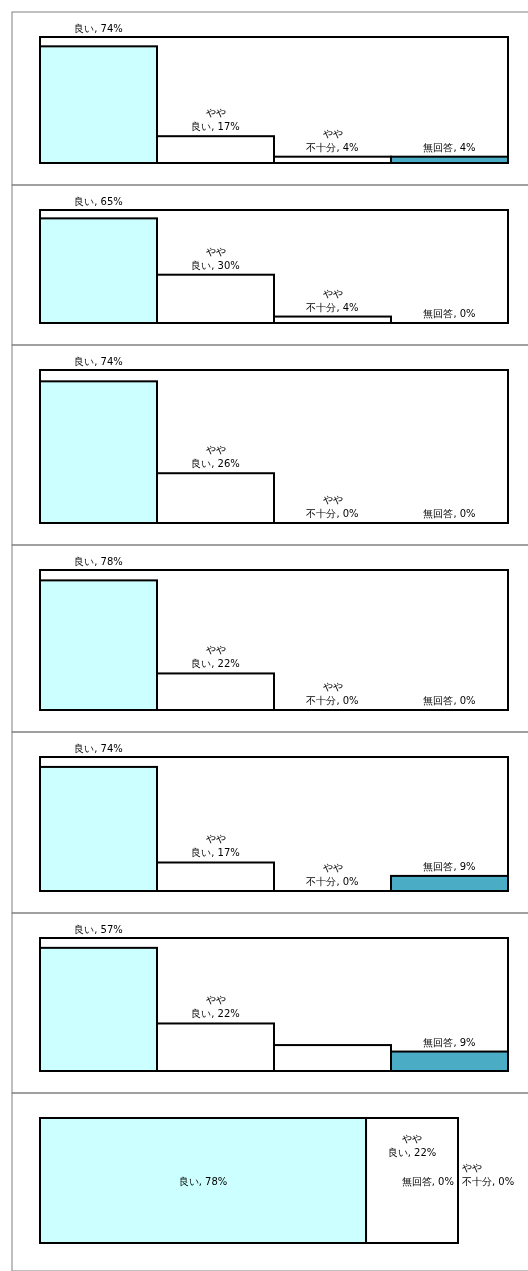  Describe the element at coordinates (215, 457) in the screenshot. I see `data-label: やや良い, 26%` at that location.